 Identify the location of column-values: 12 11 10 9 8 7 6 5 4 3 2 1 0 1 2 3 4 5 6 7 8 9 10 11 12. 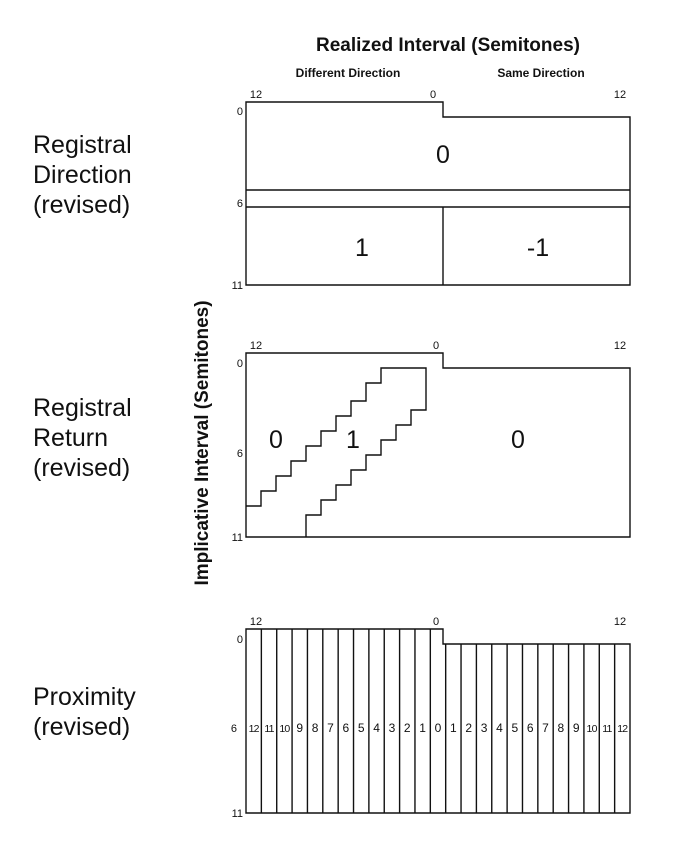
(439, 728).